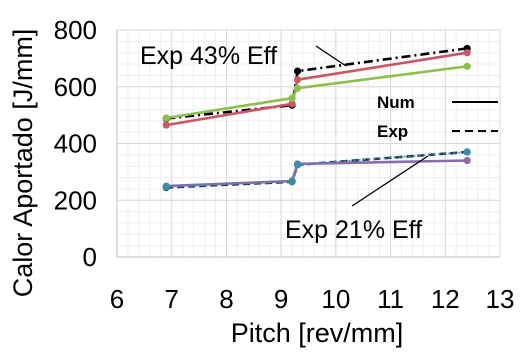 The height and width of the screenshot is (354, 527). Describe the element at coordinates (171, 299) in the screenshot. I see `x-tick-label: 7` at that location.